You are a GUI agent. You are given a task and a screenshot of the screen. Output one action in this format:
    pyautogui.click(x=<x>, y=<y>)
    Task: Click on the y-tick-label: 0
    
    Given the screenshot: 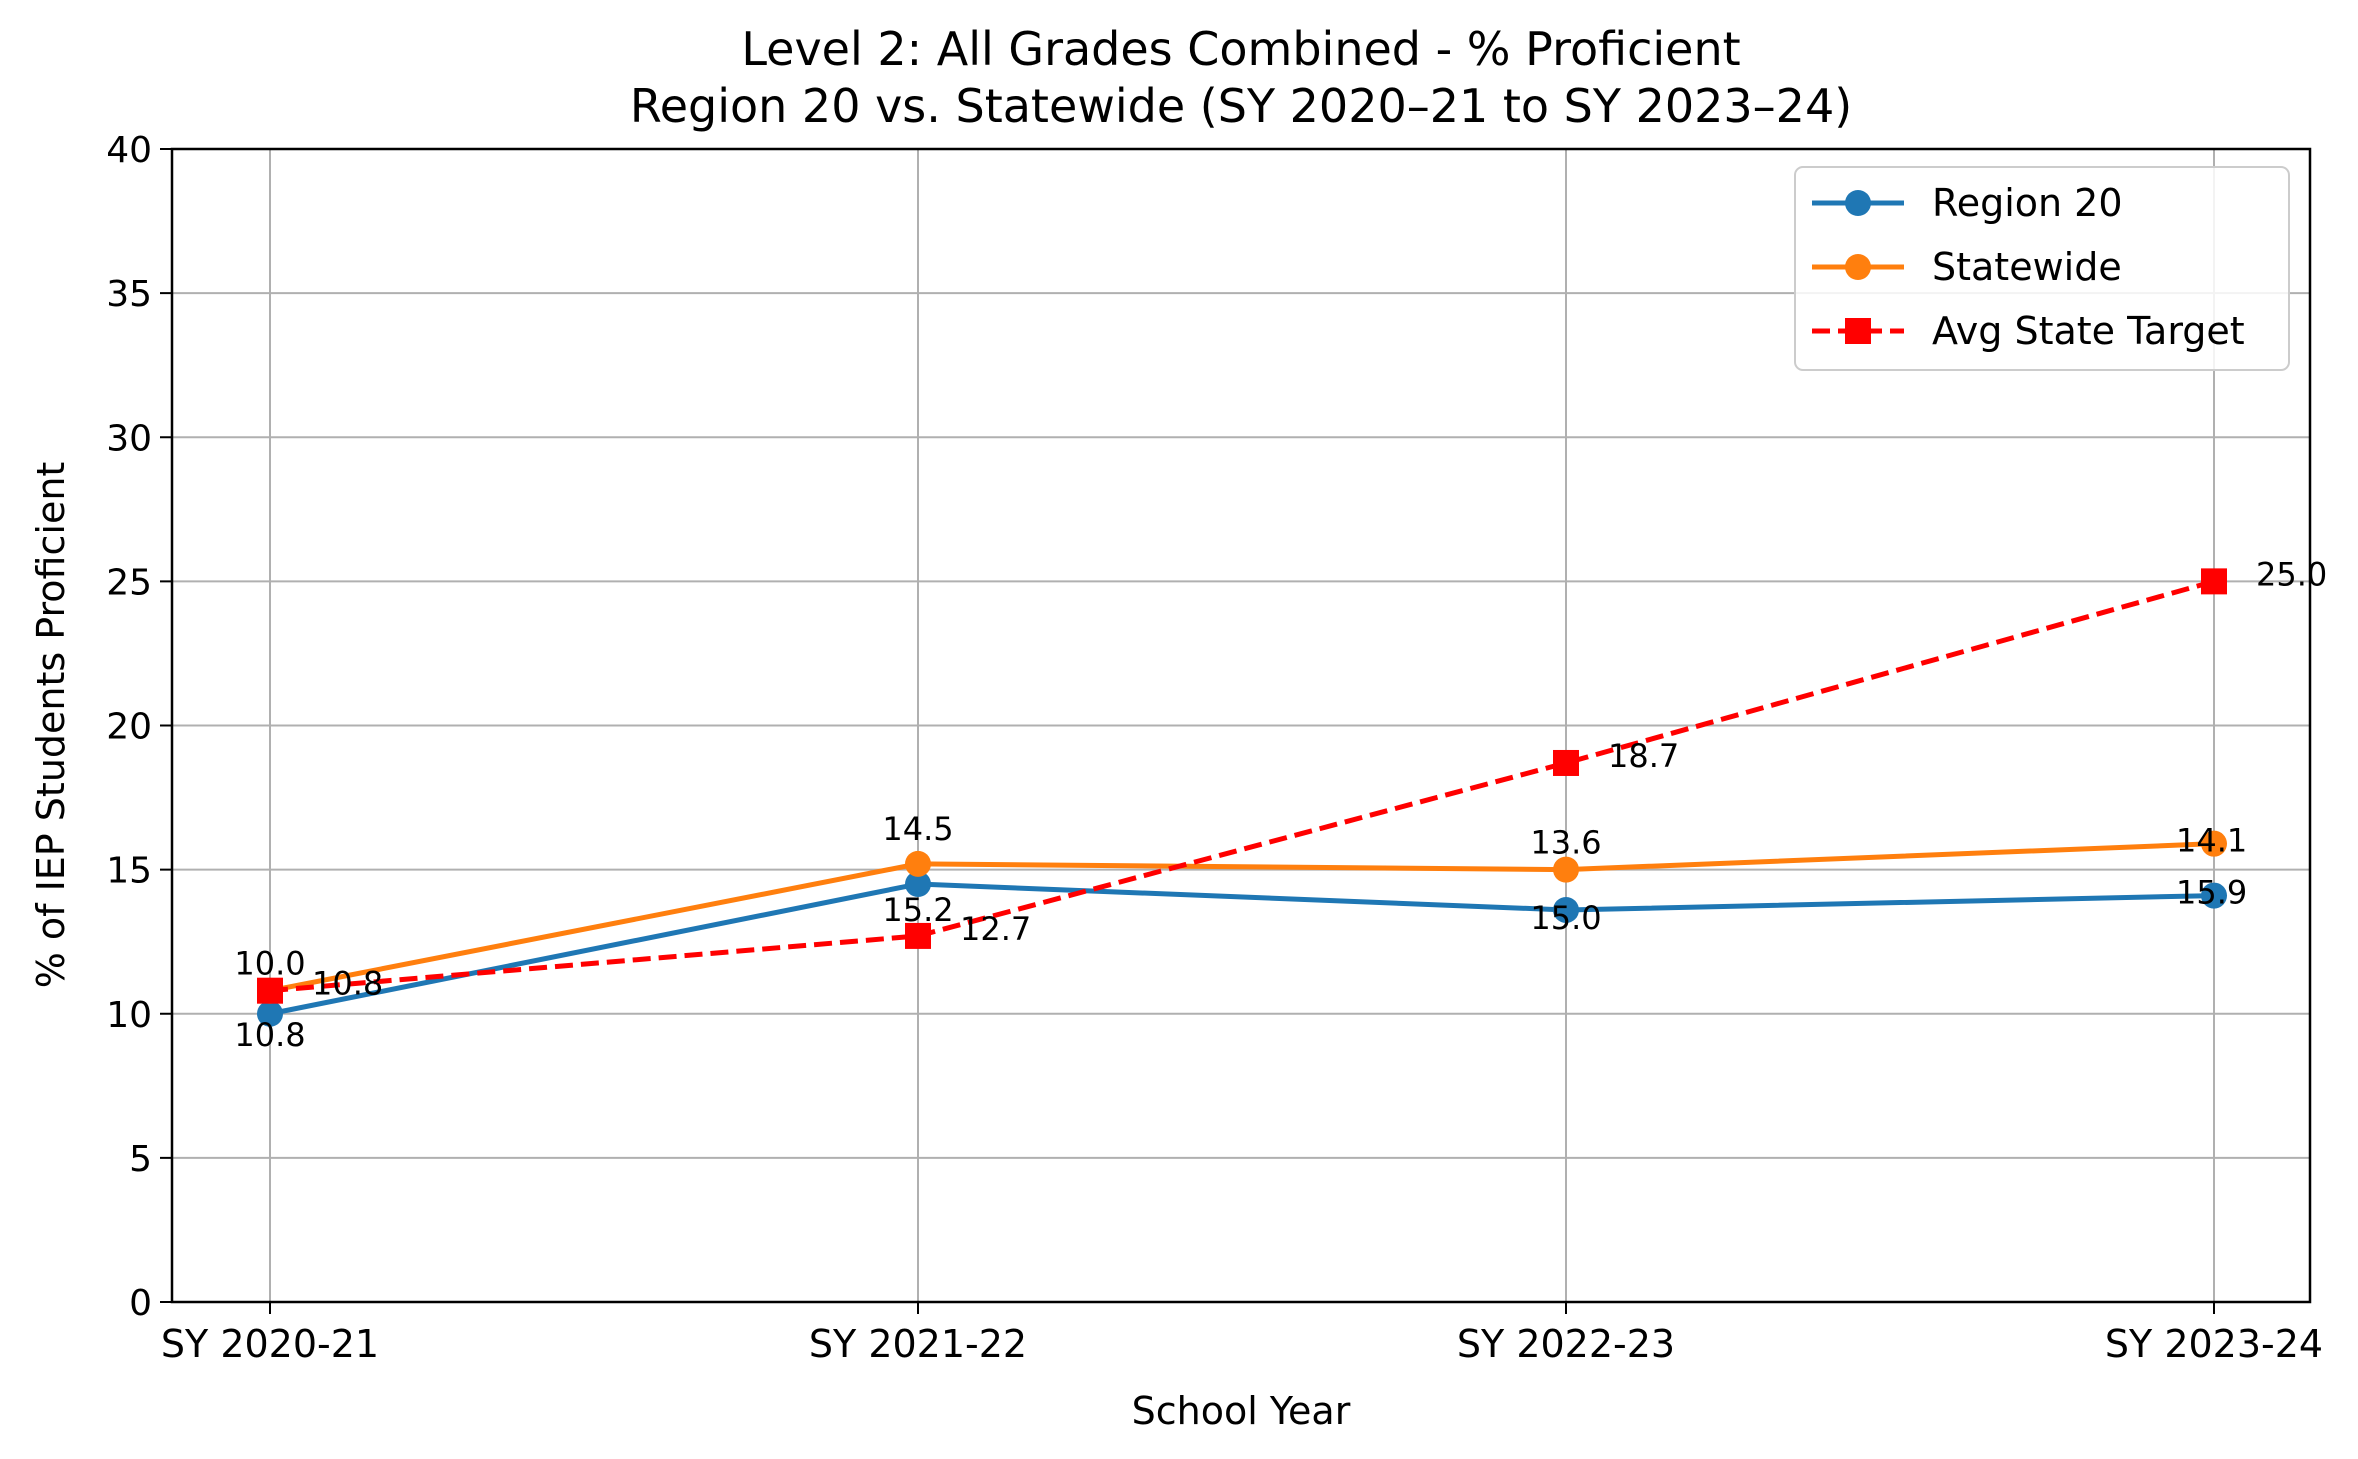 What is the action you would take?
    pyautogui.click(x=140, y=1303)
    